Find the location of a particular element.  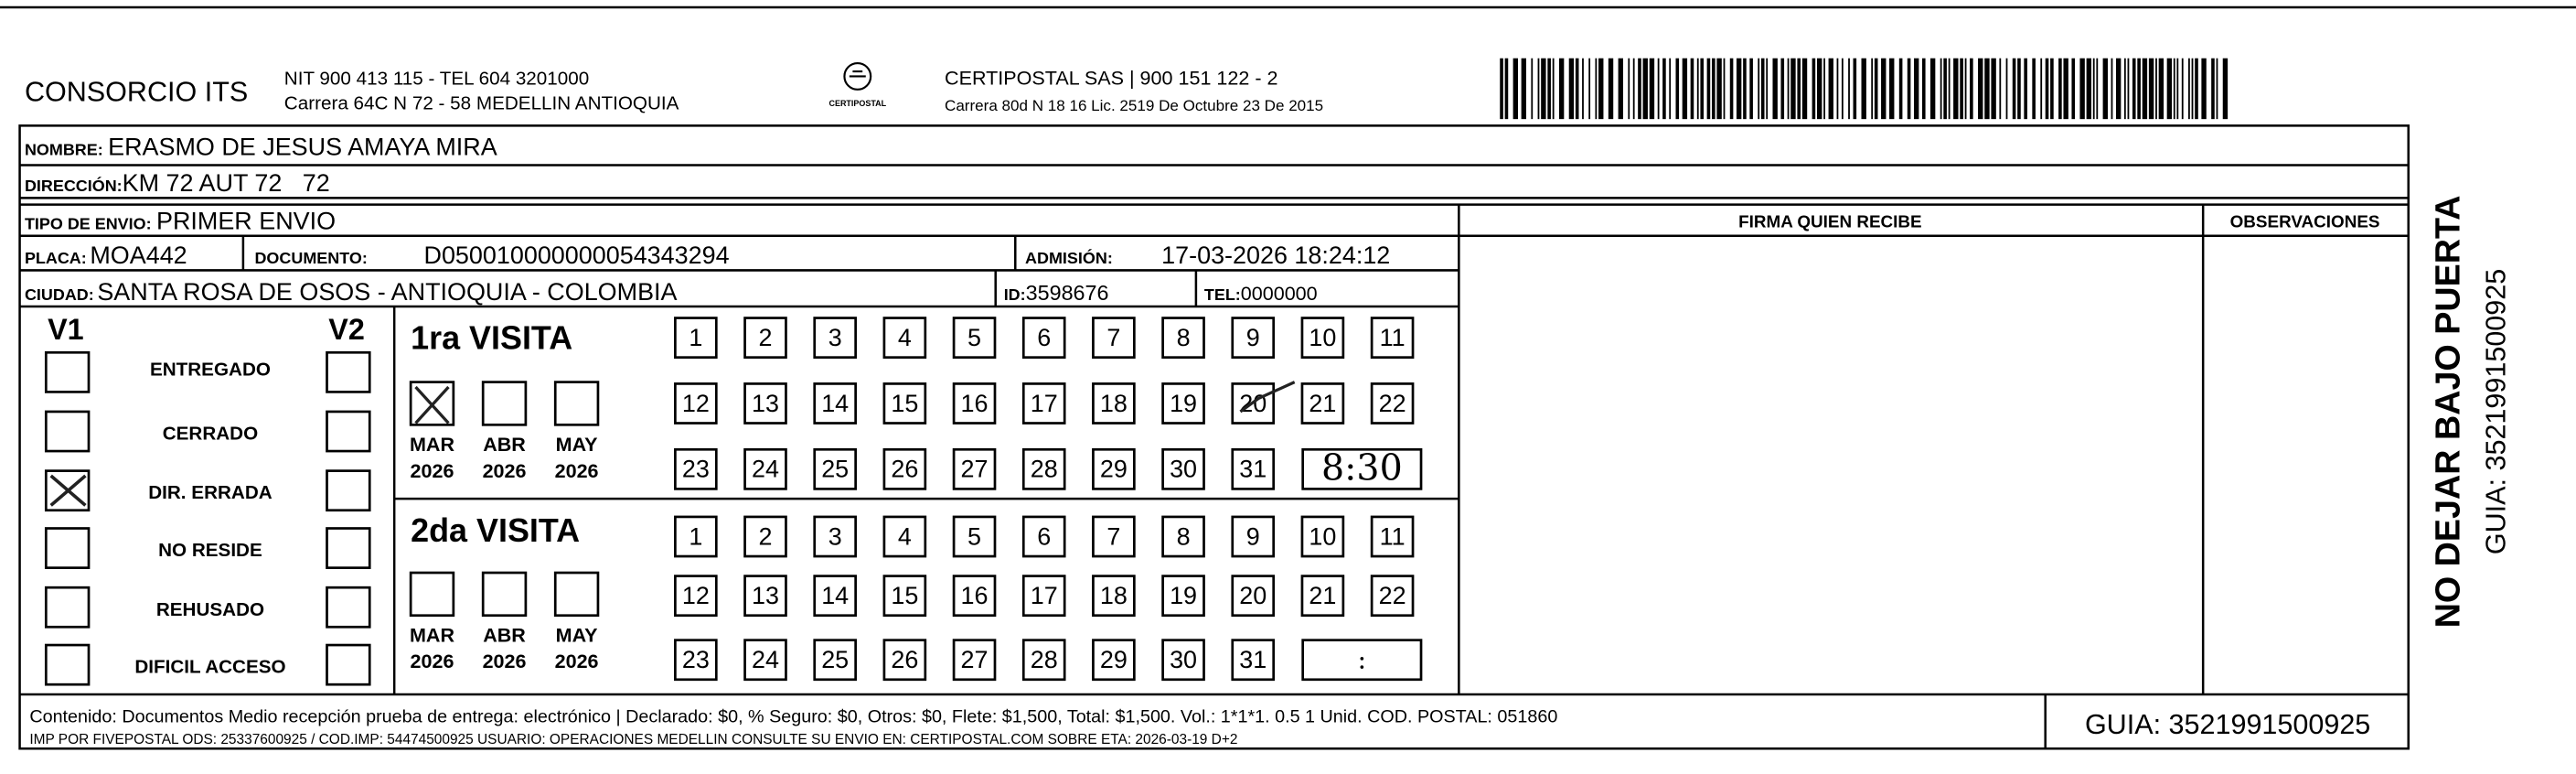

field: TIPO DE ENVIO: PRIMER ENVIO is located at coordinates (180, 221).